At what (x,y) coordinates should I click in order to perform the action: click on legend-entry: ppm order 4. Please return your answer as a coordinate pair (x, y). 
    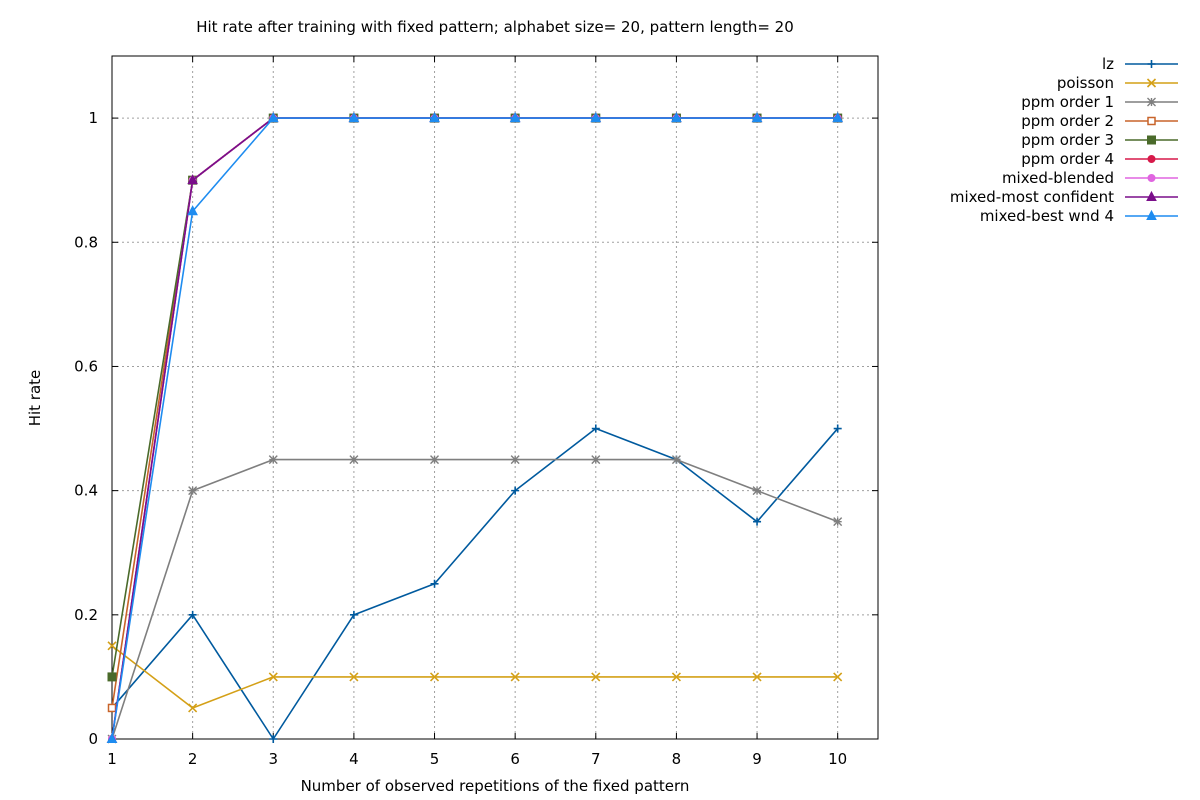
    Looking at the image, I should click on (1099, 159).